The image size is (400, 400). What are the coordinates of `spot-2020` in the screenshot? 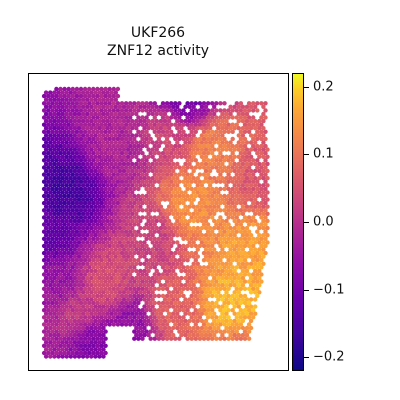 It's located at (212, 238).